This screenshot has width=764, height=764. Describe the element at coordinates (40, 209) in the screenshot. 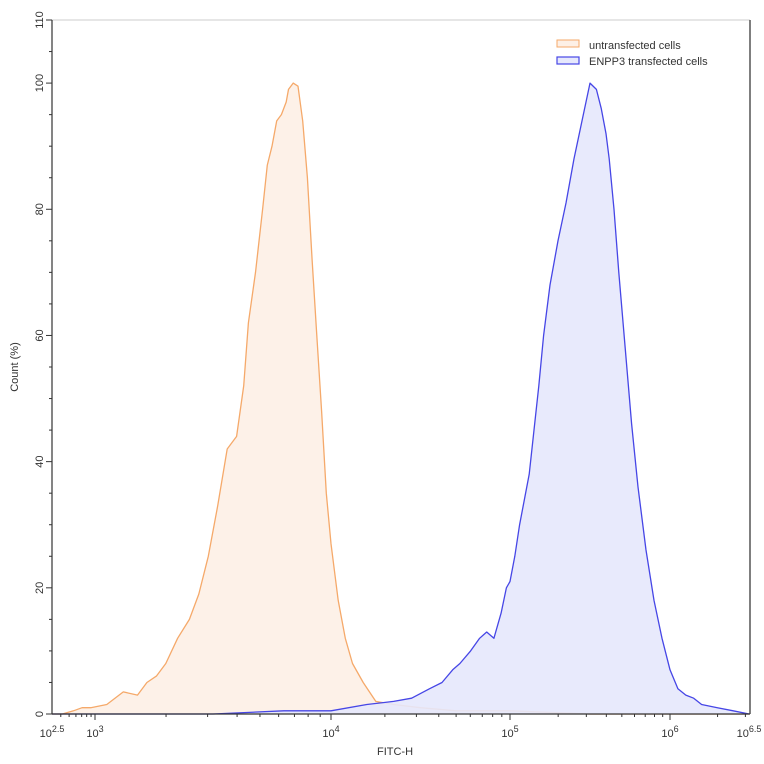

I see `y-tick-label: 80` at that location.